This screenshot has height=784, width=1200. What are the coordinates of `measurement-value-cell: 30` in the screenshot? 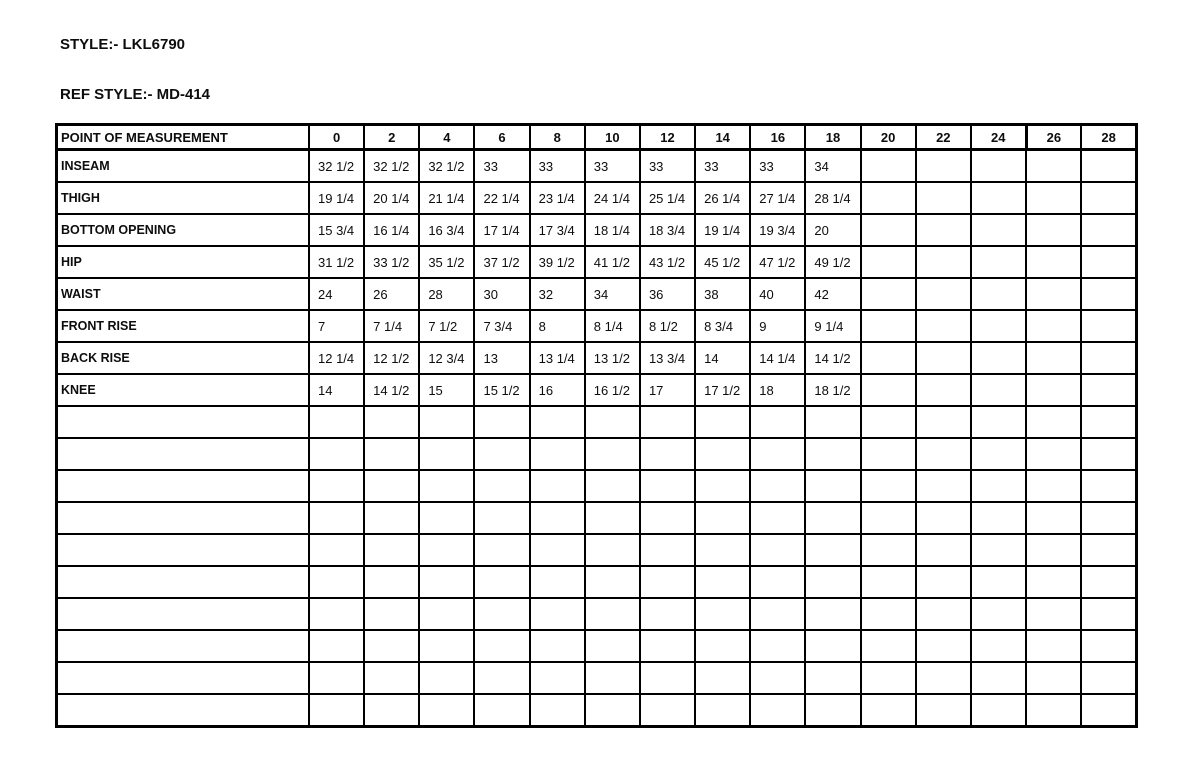 It's located at (502, 294).